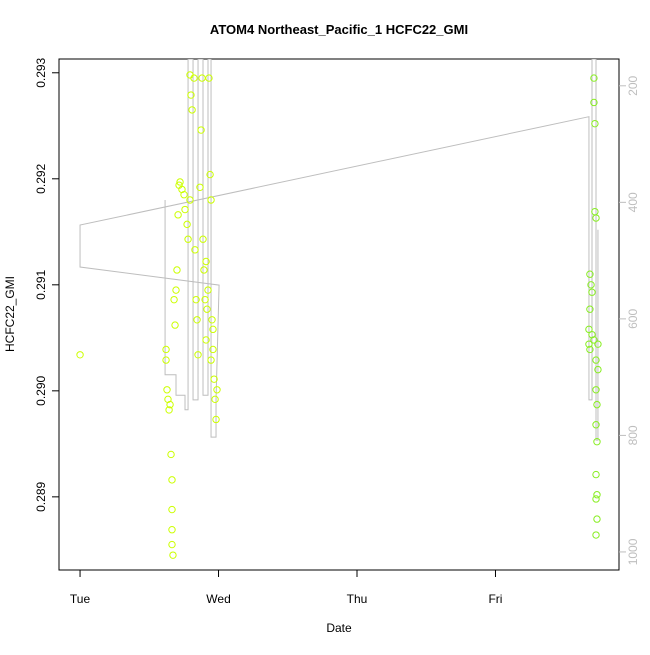 The height and width of the screenshot is (655, 650). I want to click on x-tick-label: Tue, so click(80, 599).